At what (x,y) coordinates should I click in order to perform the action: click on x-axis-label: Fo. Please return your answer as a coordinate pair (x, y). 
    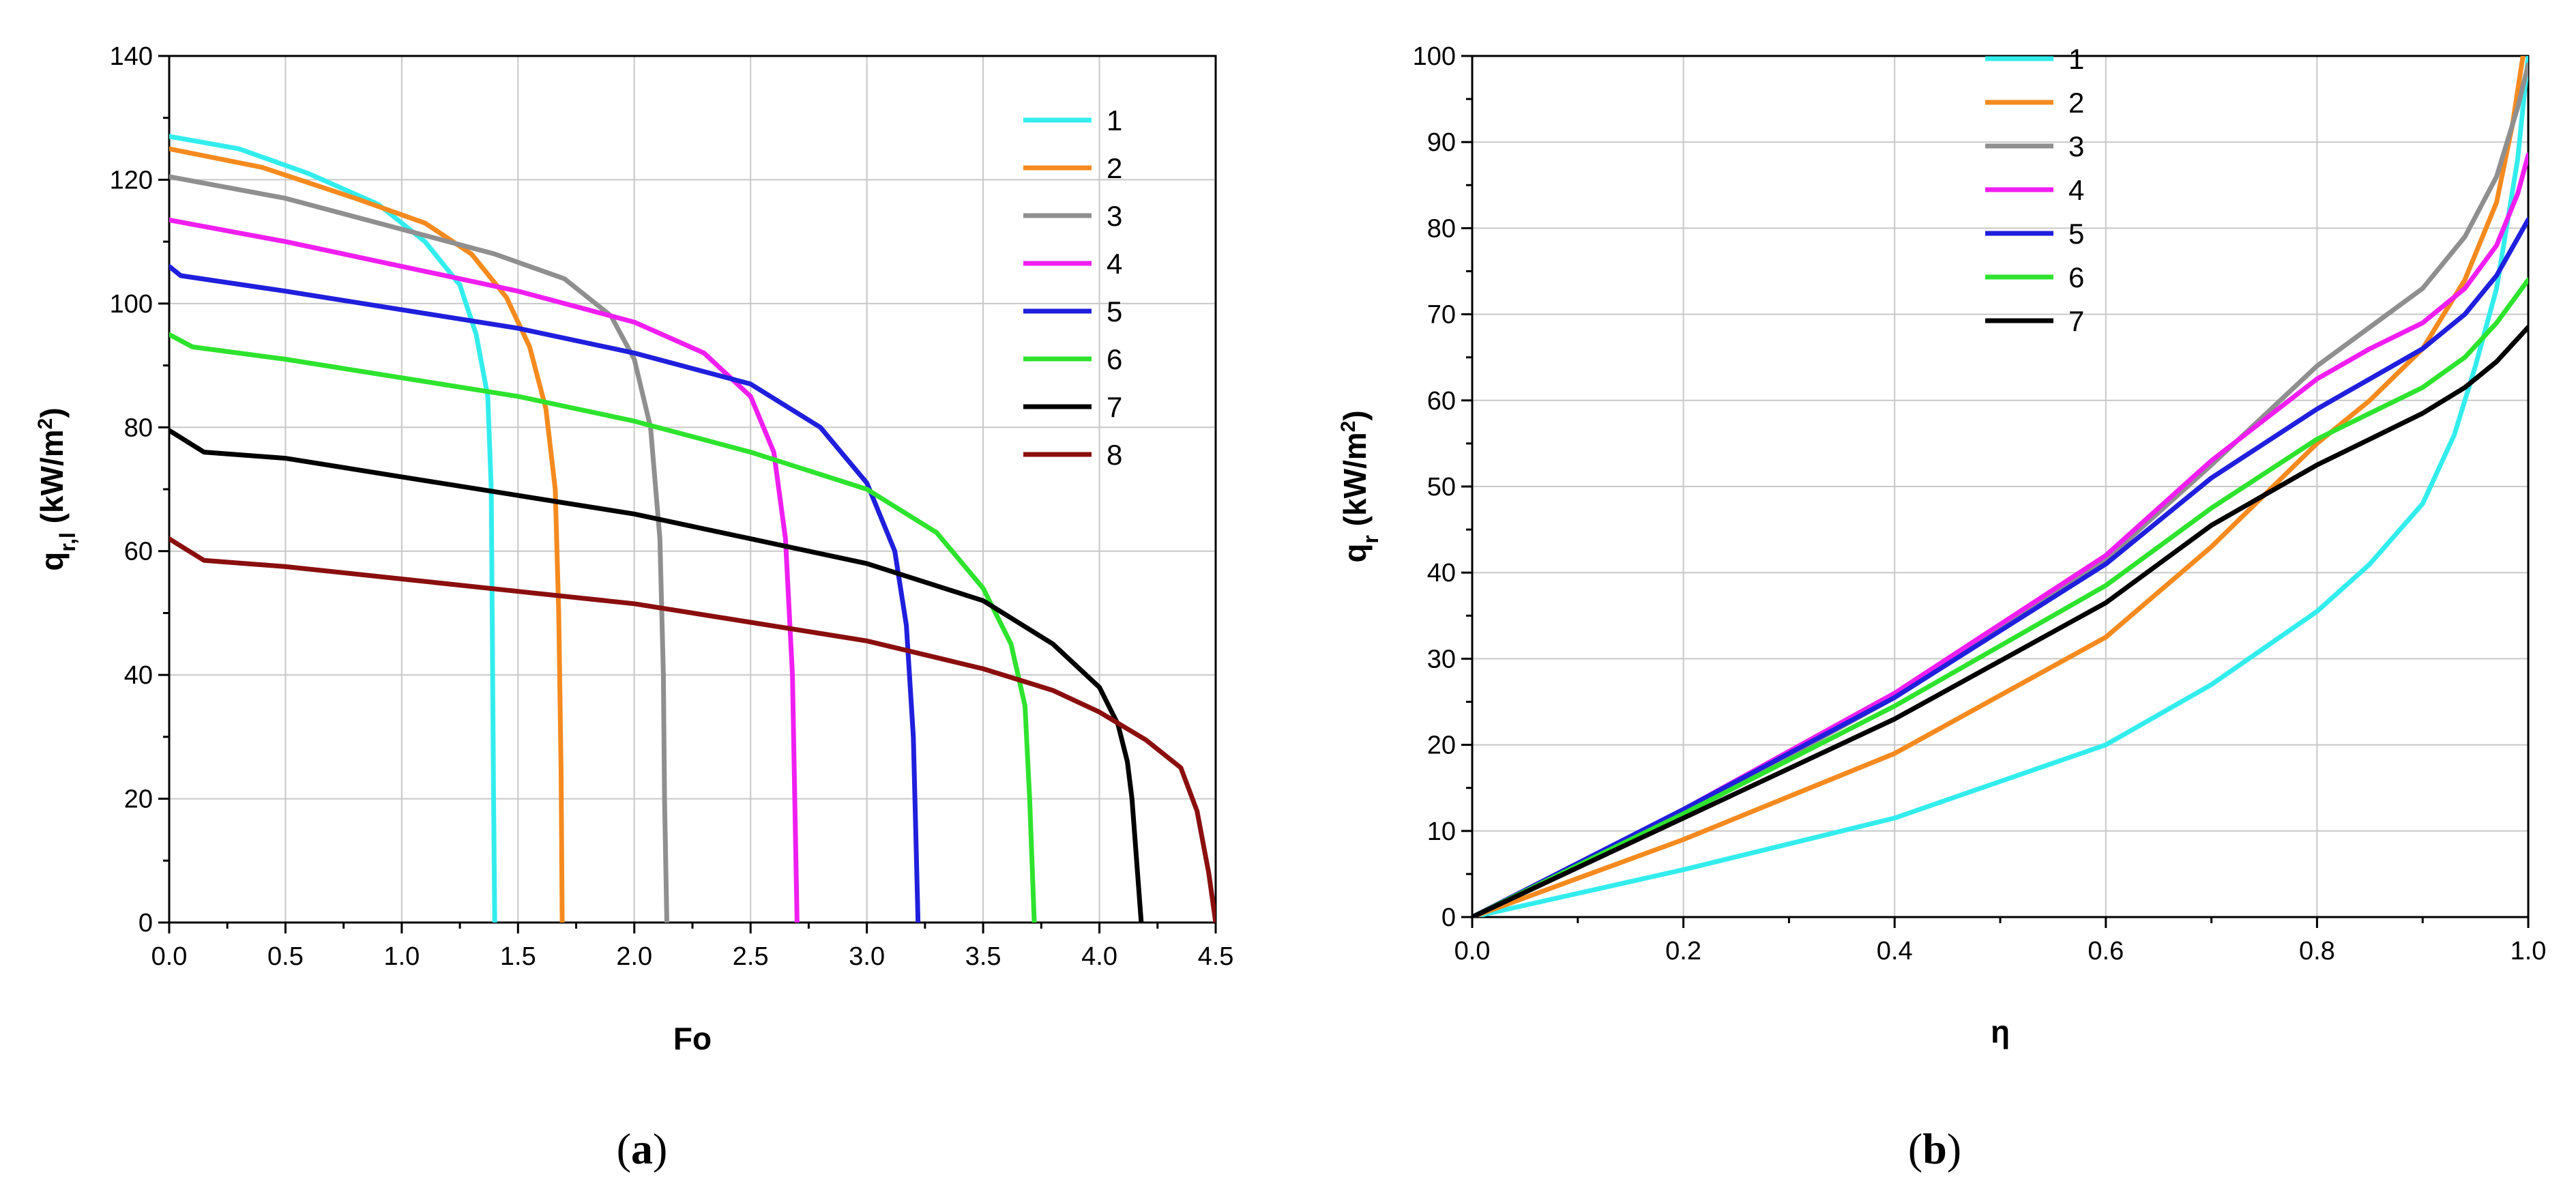
    Looking at the image, I should click on (692, 1038).